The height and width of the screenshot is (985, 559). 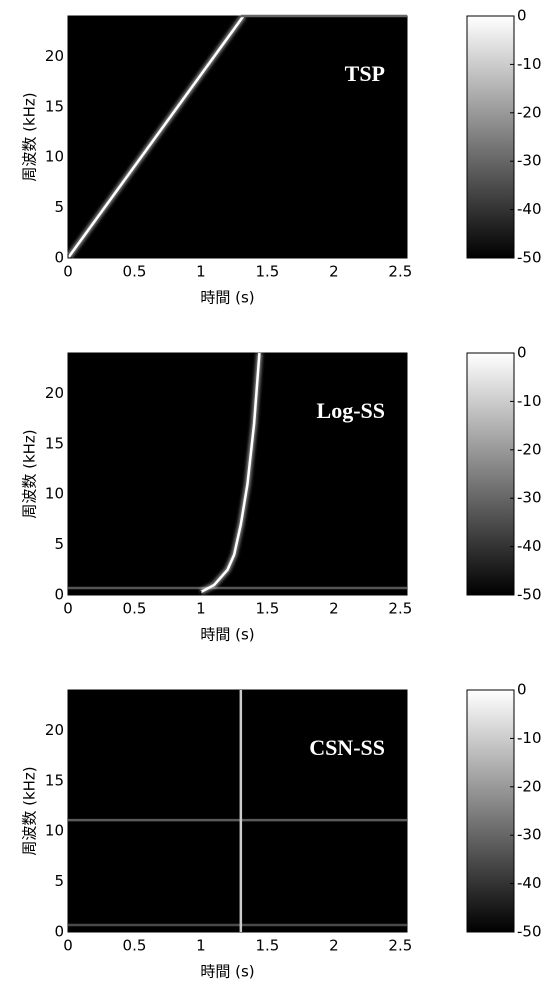 I want to click on annotation: TSP, so click(x=365, y=73).